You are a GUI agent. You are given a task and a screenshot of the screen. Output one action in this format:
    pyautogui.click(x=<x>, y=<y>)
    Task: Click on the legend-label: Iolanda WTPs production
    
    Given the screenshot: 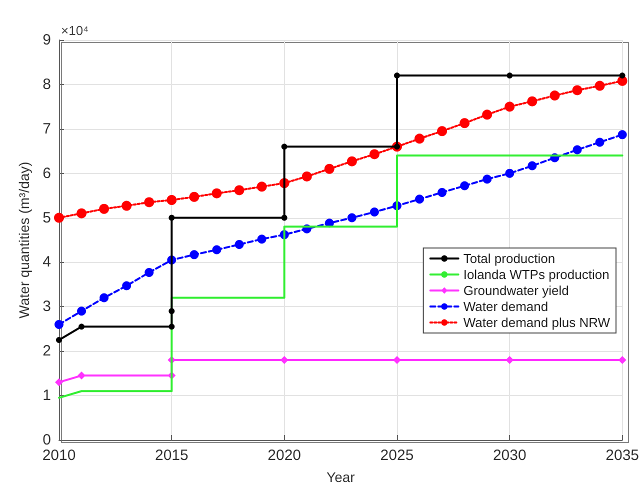 What is the action you would take?
    pyautogui.click(x=536, y=274)
    